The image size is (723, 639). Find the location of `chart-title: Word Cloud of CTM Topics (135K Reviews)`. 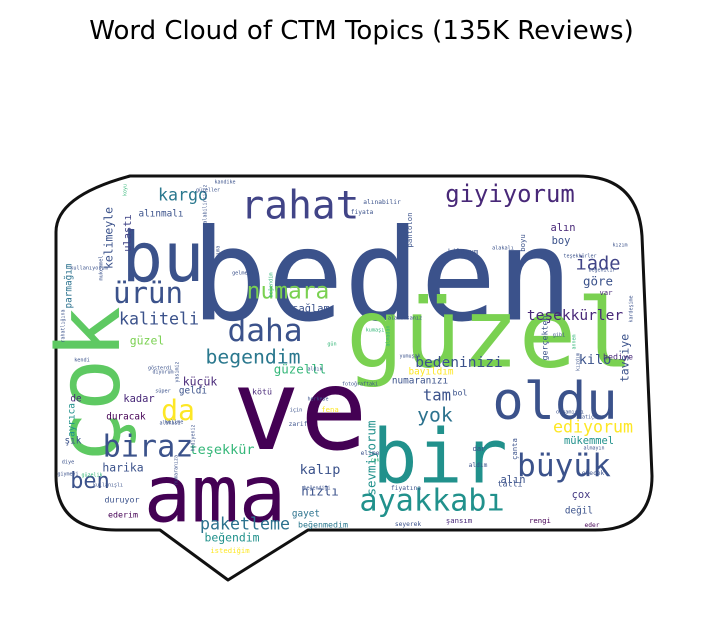

chart-title: Word Cloud of CTM Topics (135K Reviews) is located at coordinates (361, 31).